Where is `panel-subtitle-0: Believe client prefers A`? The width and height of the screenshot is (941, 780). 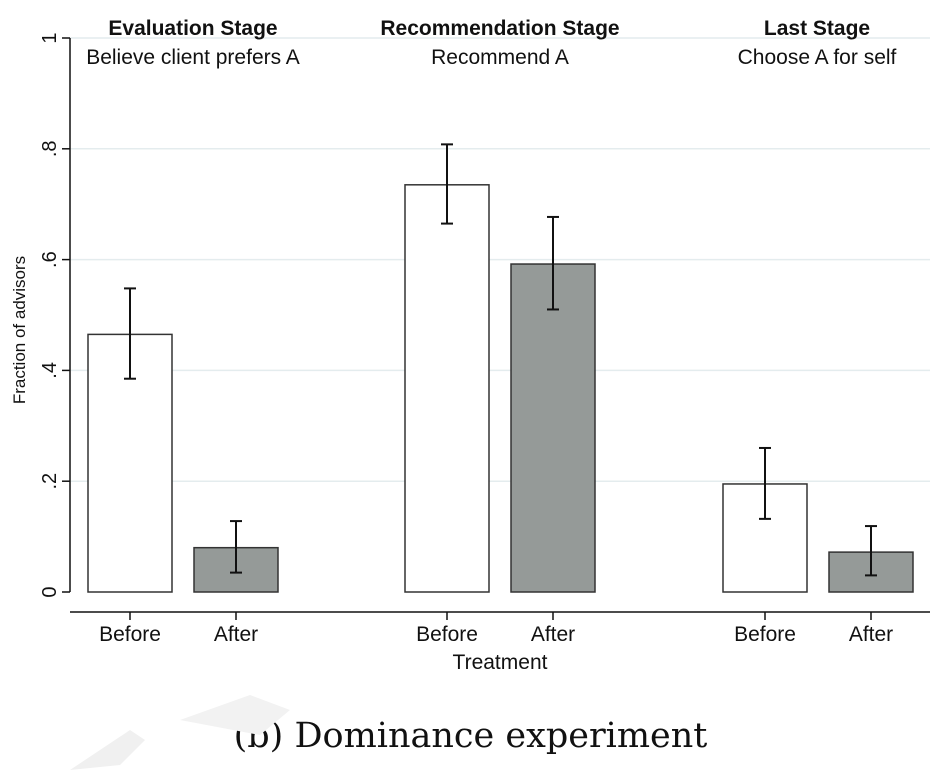 panel-subtitle-0: Believe client prefers A is located at coordinates (193, 57).